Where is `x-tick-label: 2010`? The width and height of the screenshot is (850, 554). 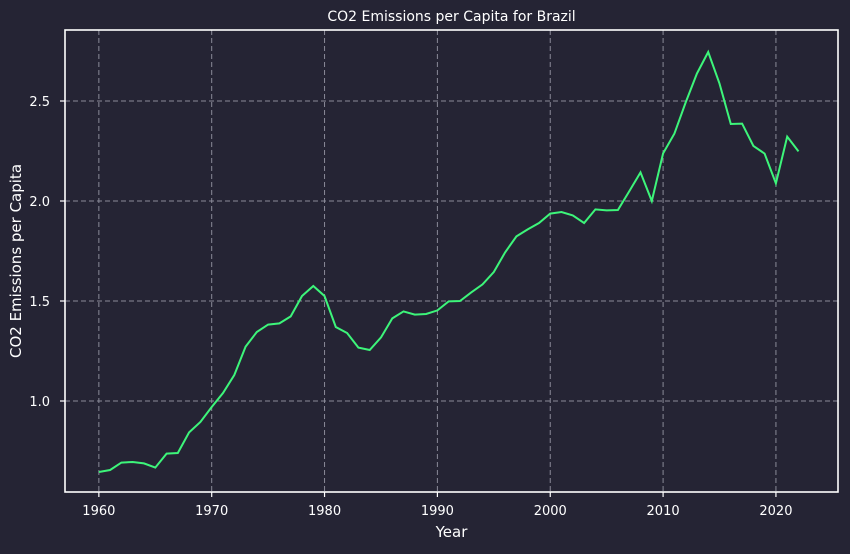
x-tick-label: 2010 is located at coordinates (663, 511).